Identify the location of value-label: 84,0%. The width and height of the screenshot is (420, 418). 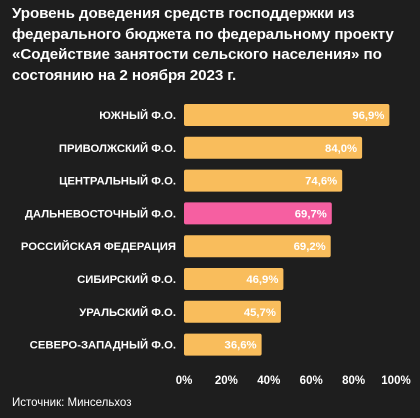
(341, 149).